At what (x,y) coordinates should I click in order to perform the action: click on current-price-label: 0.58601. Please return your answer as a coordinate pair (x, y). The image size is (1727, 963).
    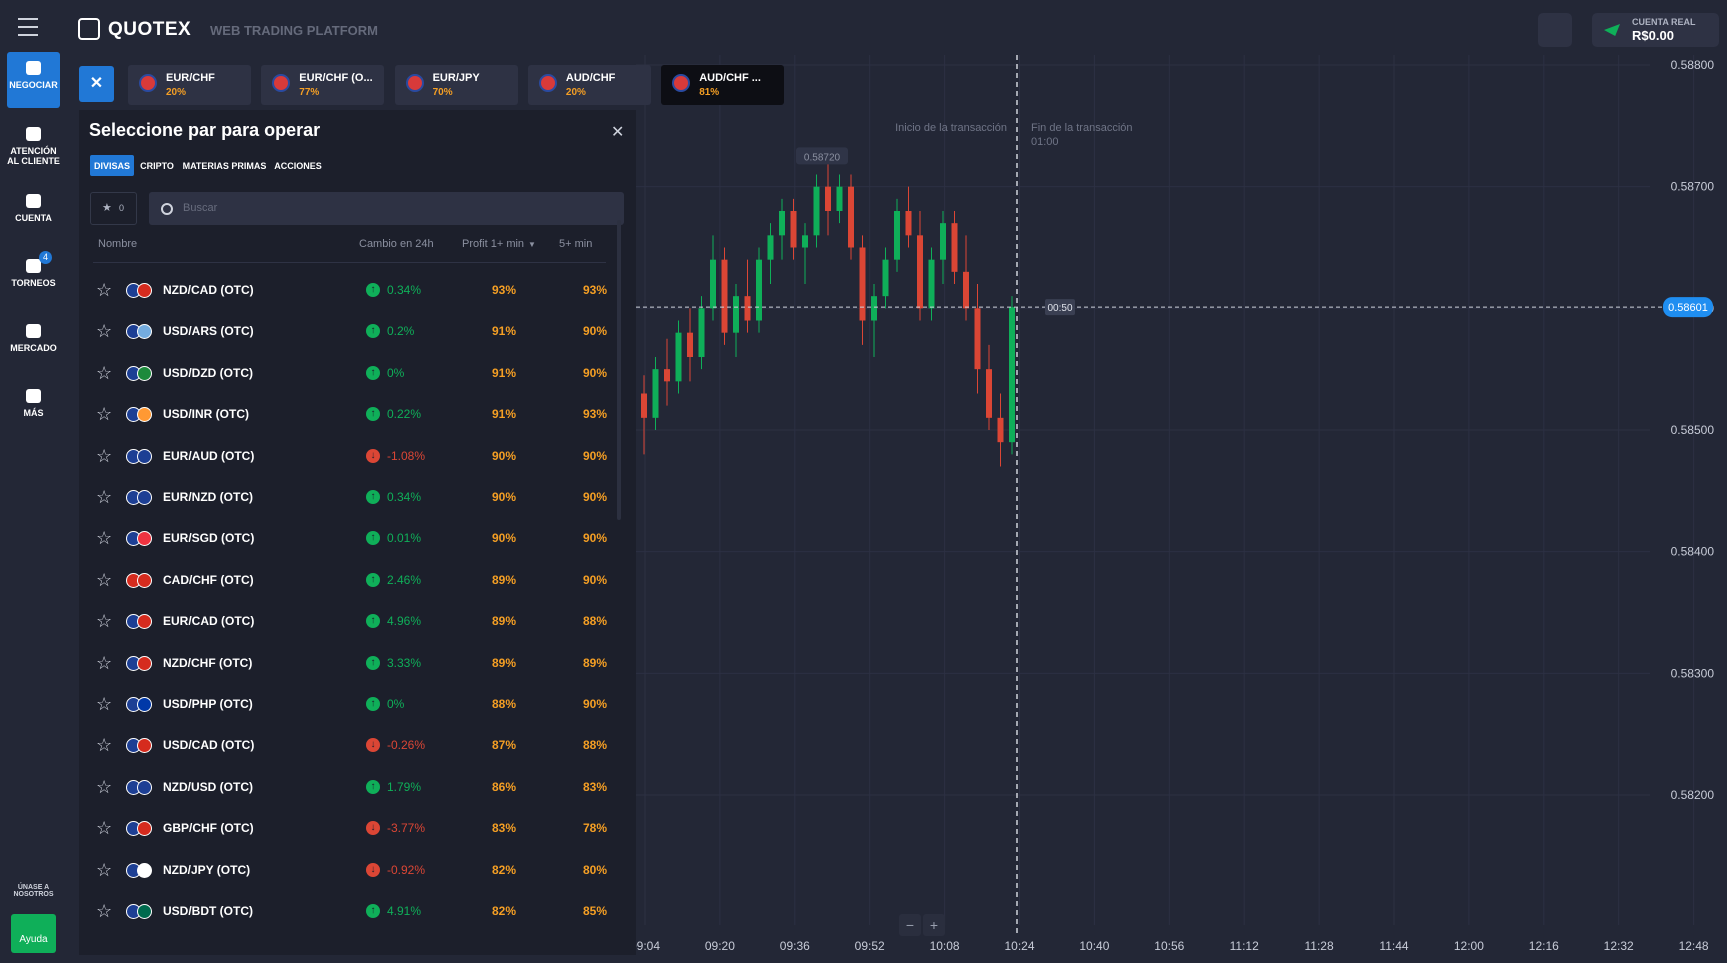
    Looking at the image, I should click on (1688, 308).